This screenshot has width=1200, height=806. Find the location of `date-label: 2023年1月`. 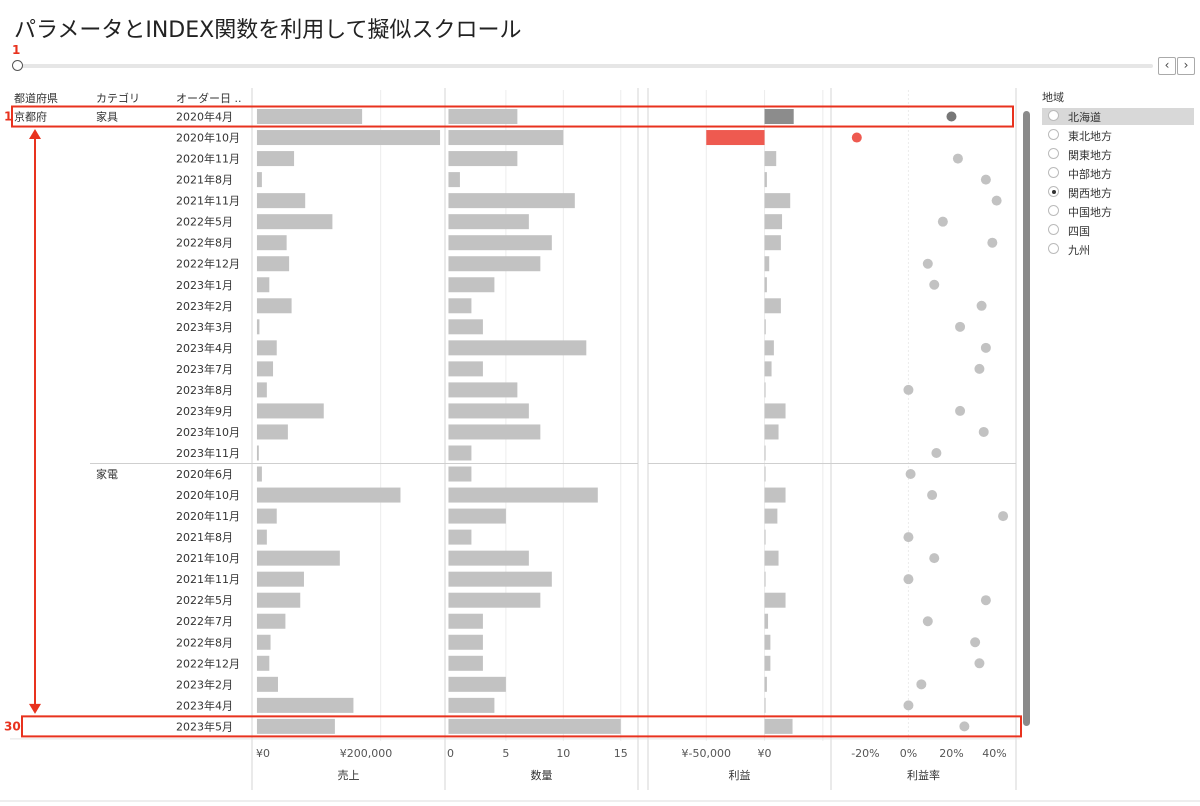

date-label: 2023年1月 is located at coordinates (204, 285).